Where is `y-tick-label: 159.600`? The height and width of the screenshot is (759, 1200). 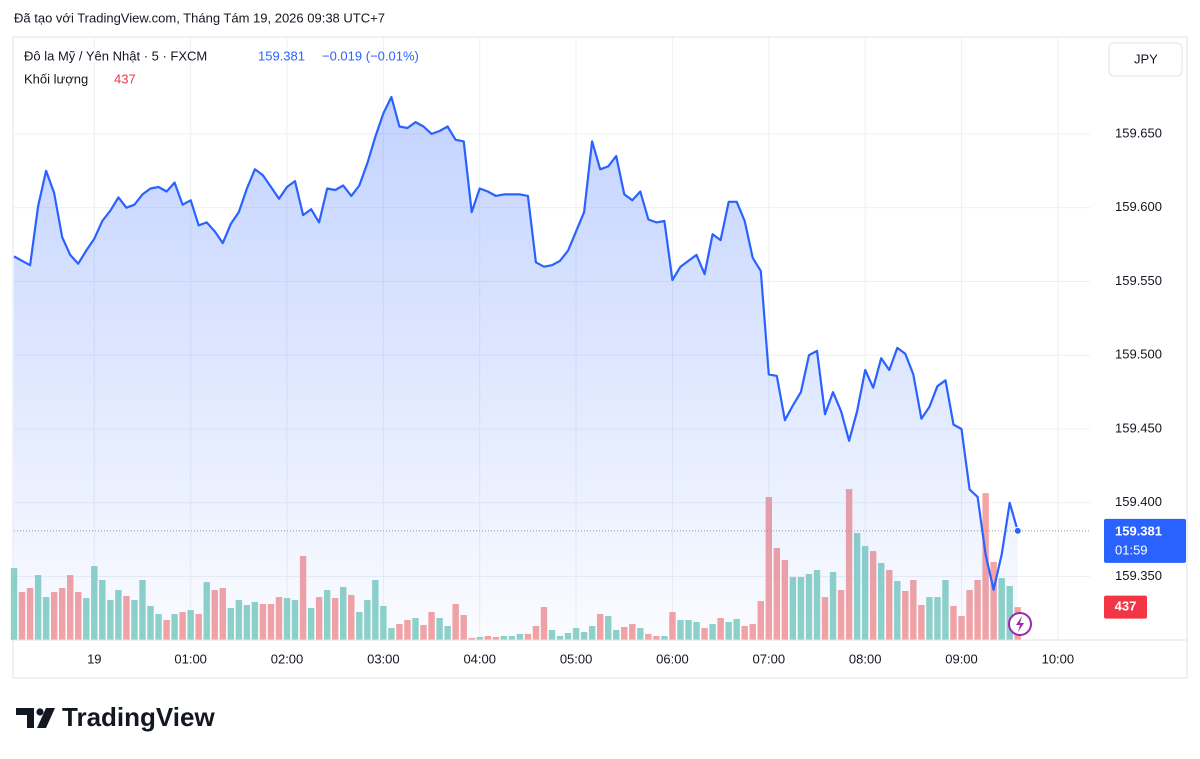 y-tick-label: 159.600 is located at coordinates (1138, 206).